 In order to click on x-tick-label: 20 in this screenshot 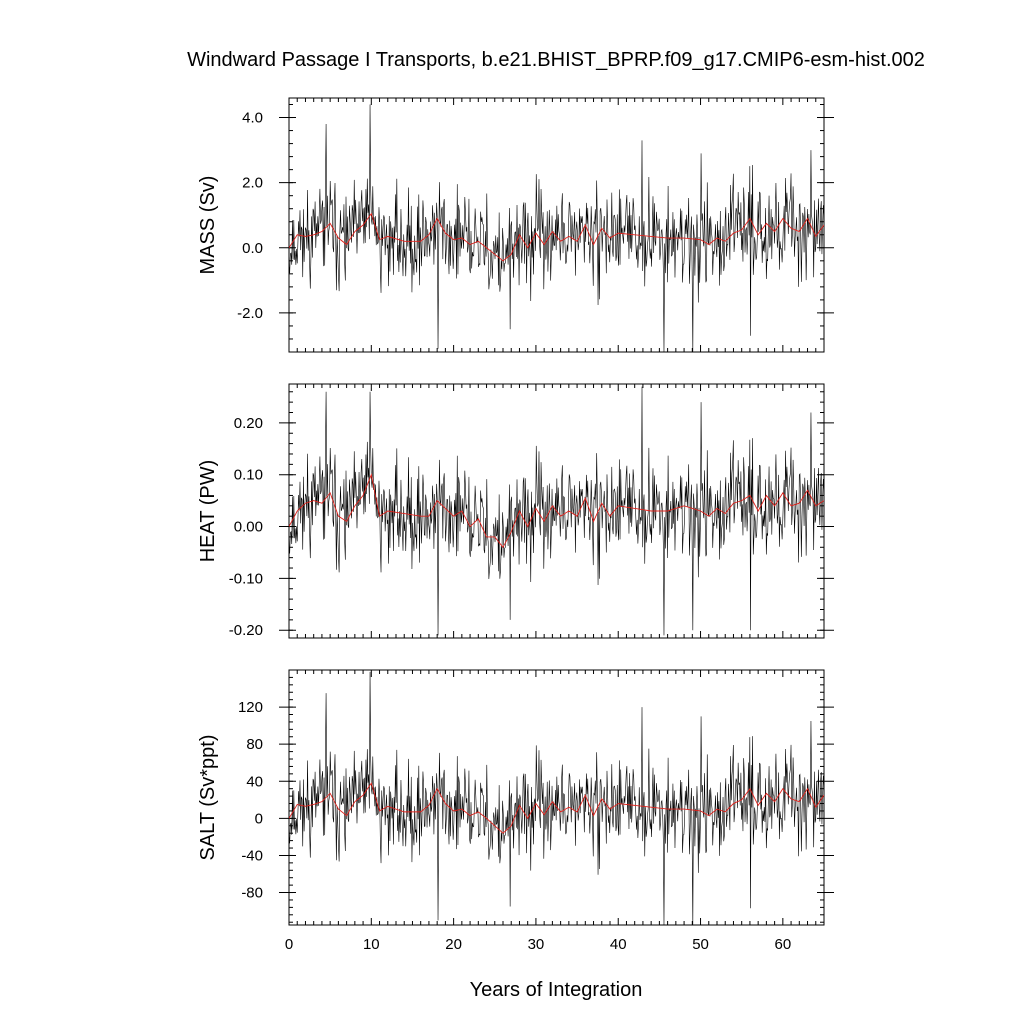, I will do `click(453, 944)`.